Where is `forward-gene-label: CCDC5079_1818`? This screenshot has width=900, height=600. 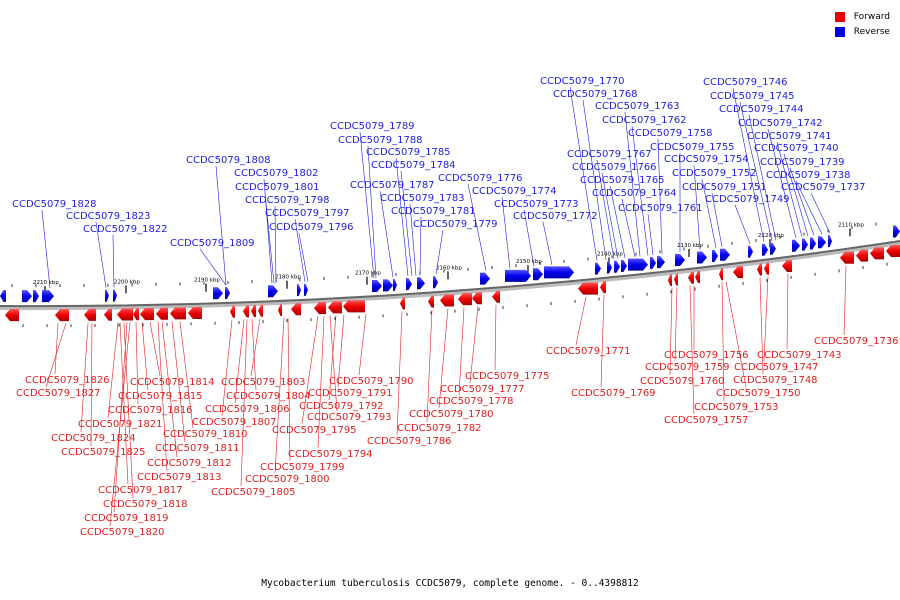
forward-gene-label: CCDC5079_1818 is located at coordinates (145, 504).